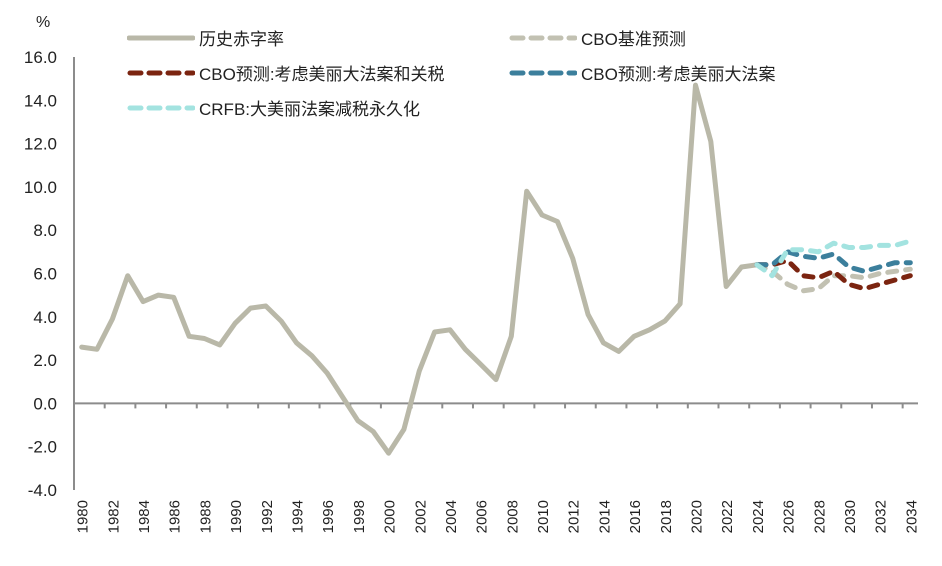 This screenshot has height=566, width=942. I want to click on x-tick-label: 2034, so click(911, 516).